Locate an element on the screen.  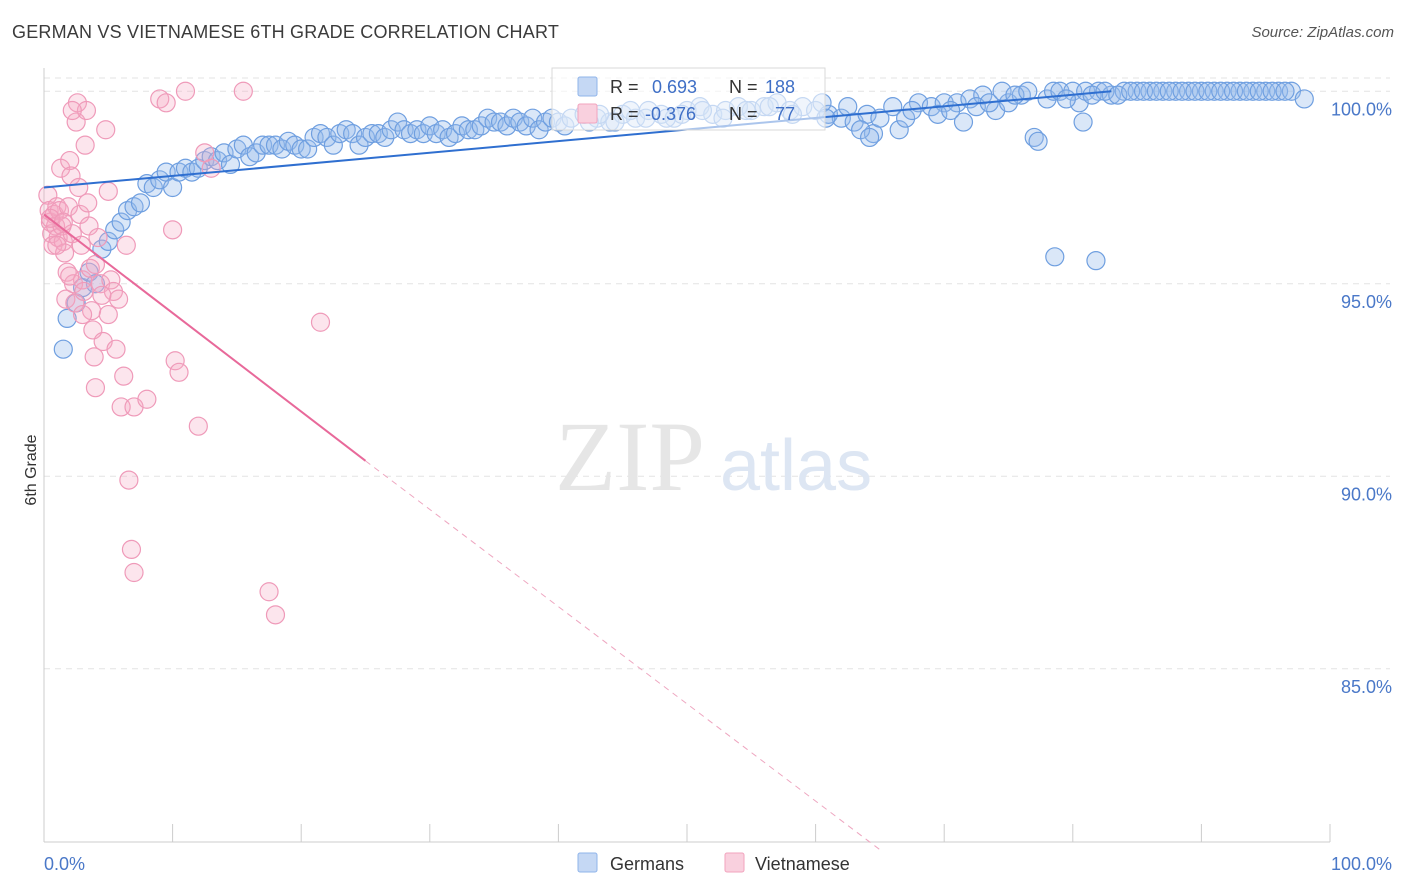
vietnamese-swatch is located at coordinates (587, 113).